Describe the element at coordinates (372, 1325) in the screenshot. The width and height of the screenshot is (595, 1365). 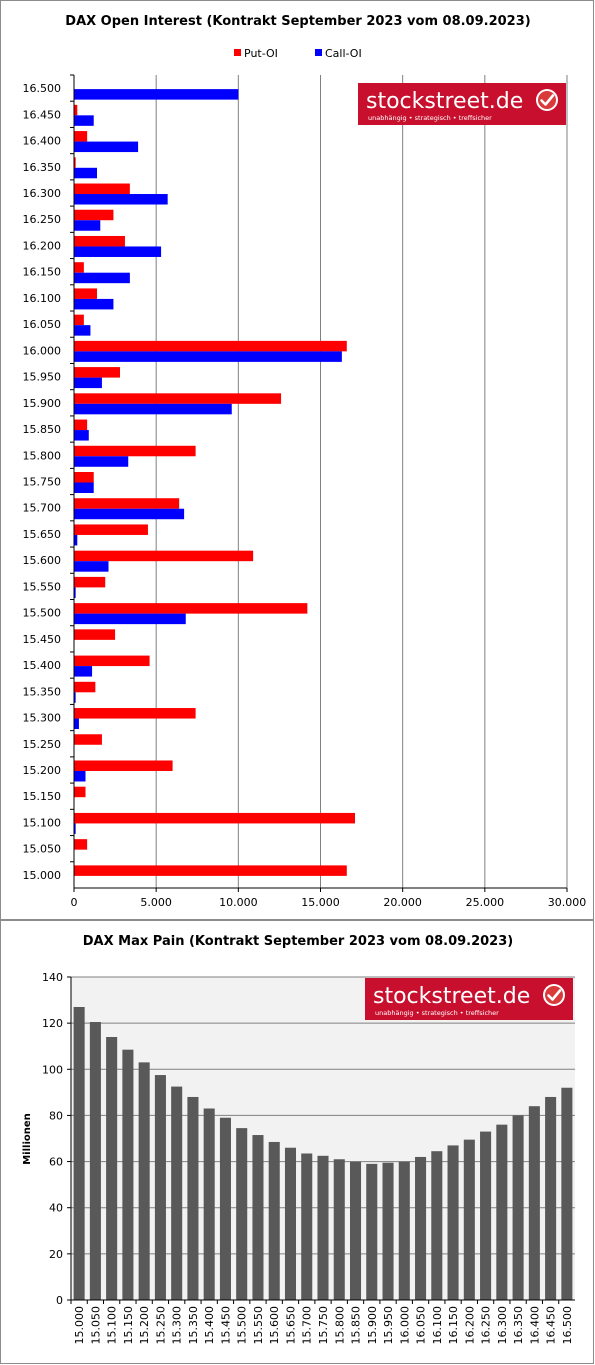
I see `mp-x-tick-label: 15.900` at that location.